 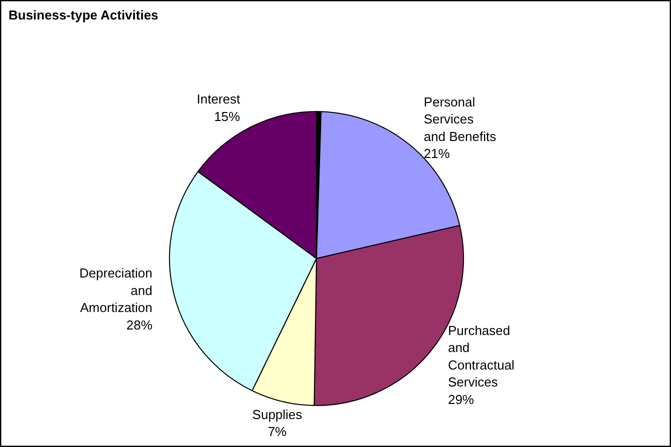 I want to click on slice-label: Supplies, so click(x=277, y=414).